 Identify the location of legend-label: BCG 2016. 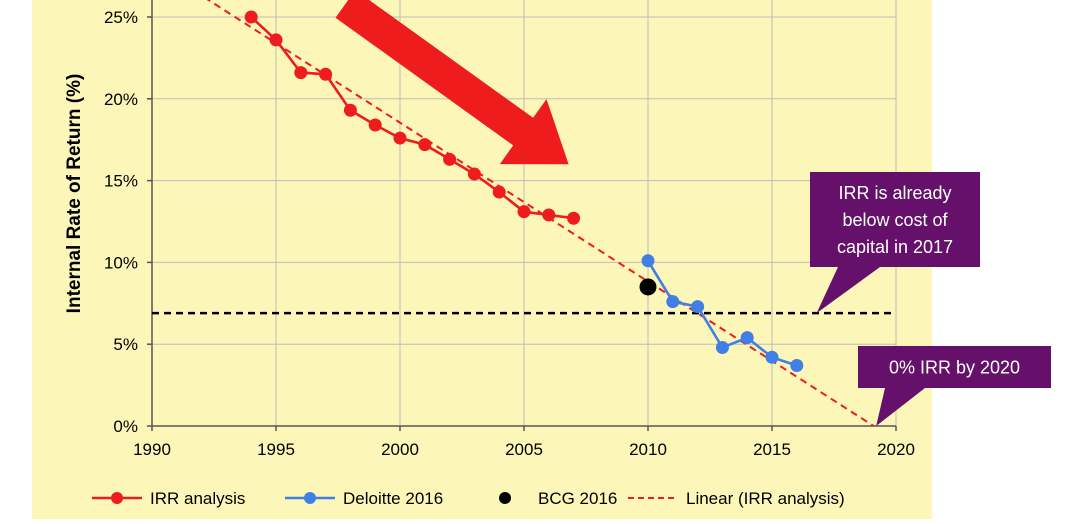
(577, 498).